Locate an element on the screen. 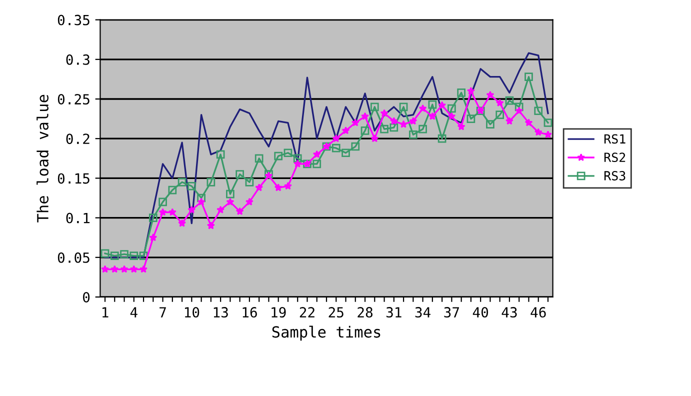 This screenshot has width=691, height=396. y-tick-label: 0.2 is located at coordinates (78, 139).